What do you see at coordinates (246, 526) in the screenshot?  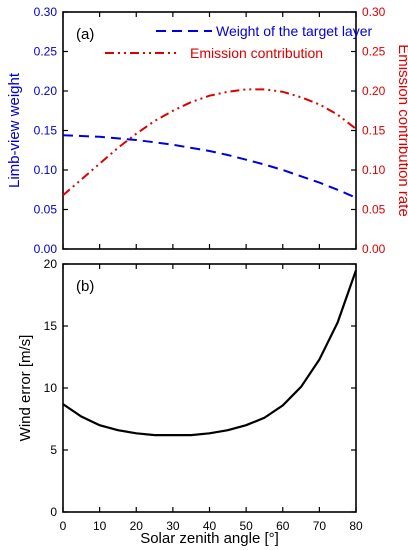 I see `x-tick-label: 50` at bounding box center [246, 526].